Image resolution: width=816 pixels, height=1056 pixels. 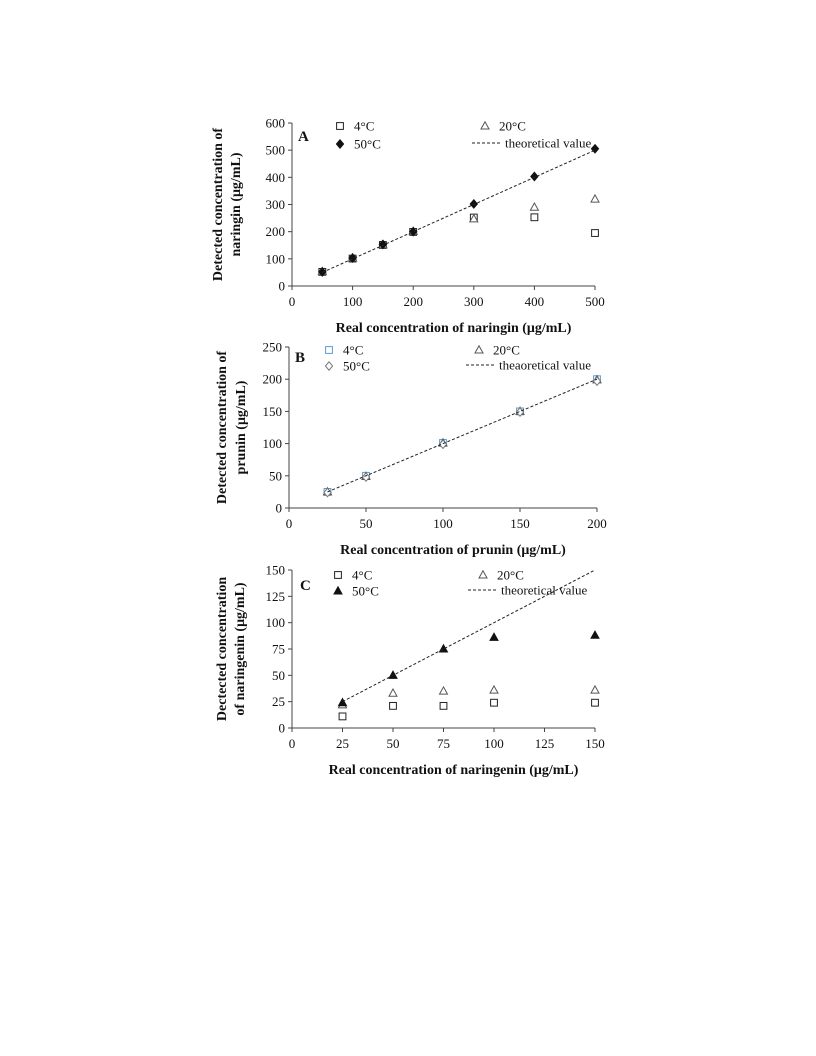 I want to click on x-tick-label: 500, so click(x=595, y=301).